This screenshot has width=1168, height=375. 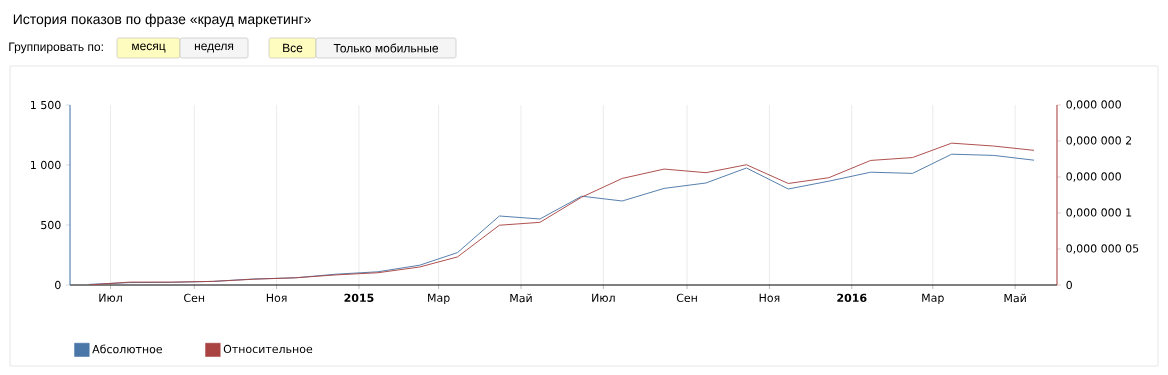 What do you see at coordinates (1069, 285) in the screenshot?
I see `y2-tick-label: 0` at bounding box center [1069, 285].